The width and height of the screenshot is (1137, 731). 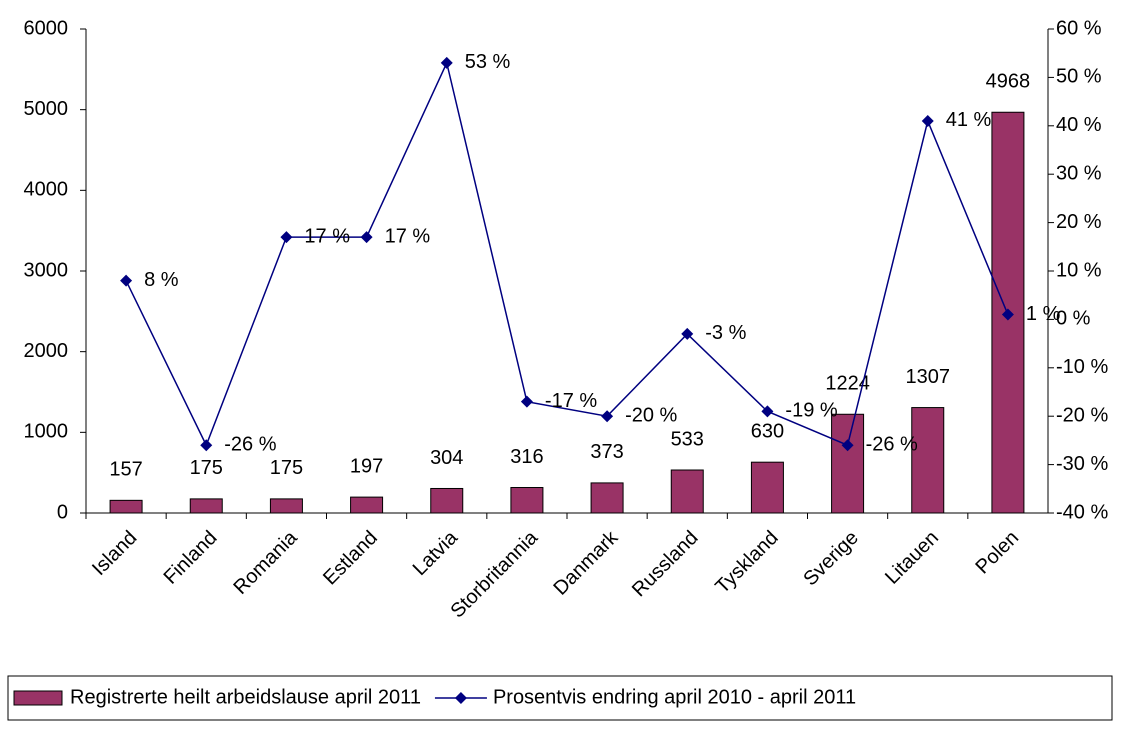 What do you see at coordinates (191, 558) in the screenshot?
I see `x-tick-label: Finland` at bounding box center [191, 558].